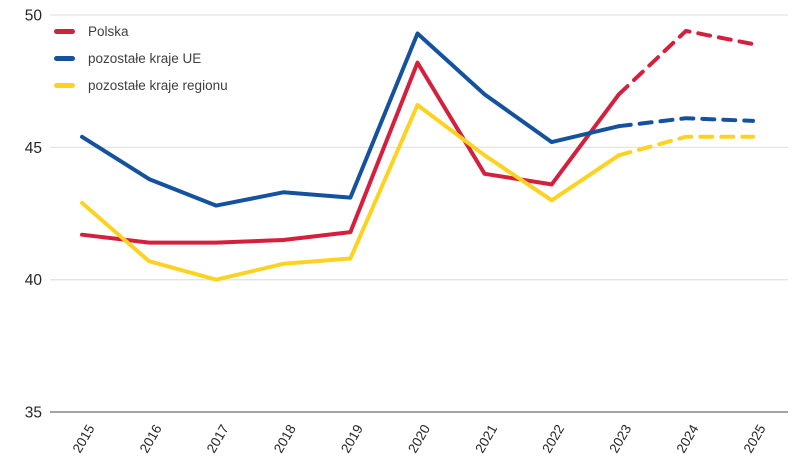  Describe the element at coordinates (158, 85) in the screenshot. I see `legend-label-pozostale-kraje-regionu: pozostałe kraje regionu` at that location.